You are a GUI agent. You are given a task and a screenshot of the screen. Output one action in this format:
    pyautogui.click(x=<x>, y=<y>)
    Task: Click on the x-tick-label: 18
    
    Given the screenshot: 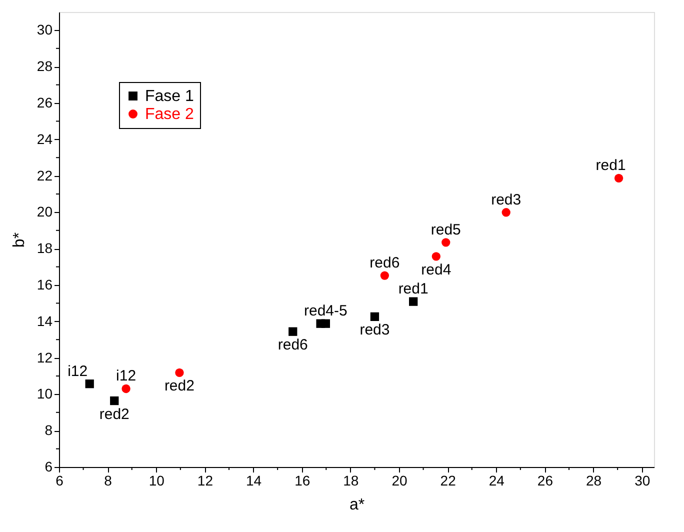 What is the action you would take?
    pyautogui.click(x=351, y=480)
    